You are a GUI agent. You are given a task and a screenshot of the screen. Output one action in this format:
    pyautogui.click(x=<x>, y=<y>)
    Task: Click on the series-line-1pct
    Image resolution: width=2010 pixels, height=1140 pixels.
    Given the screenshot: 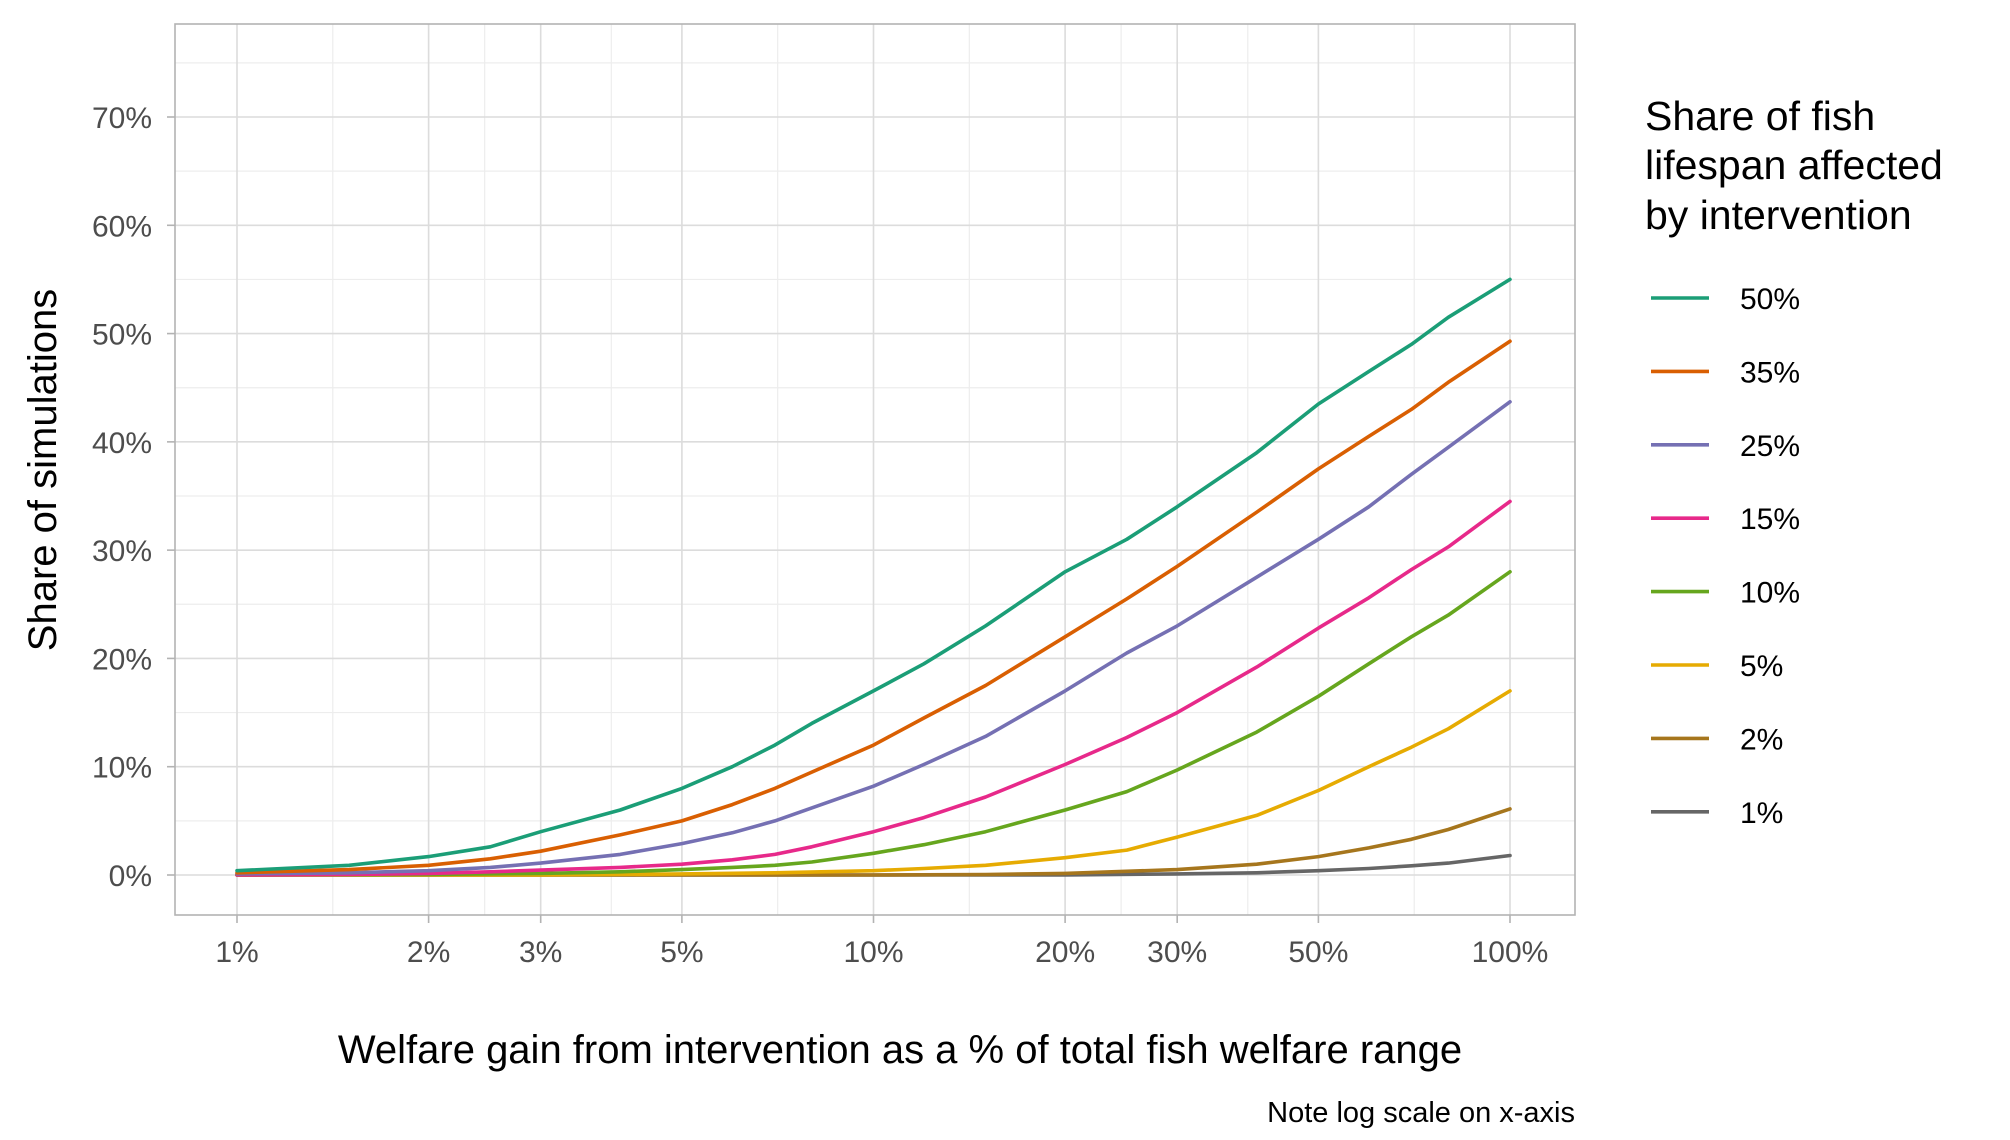 What is the action you would take?
    pyautogui.click(x=873, y=865)
    